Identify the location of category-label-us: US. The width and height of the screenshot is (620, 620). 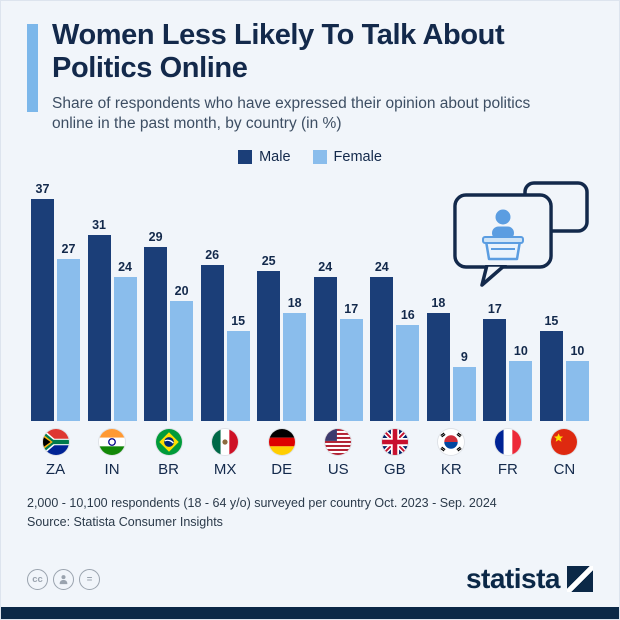
(338, 470).